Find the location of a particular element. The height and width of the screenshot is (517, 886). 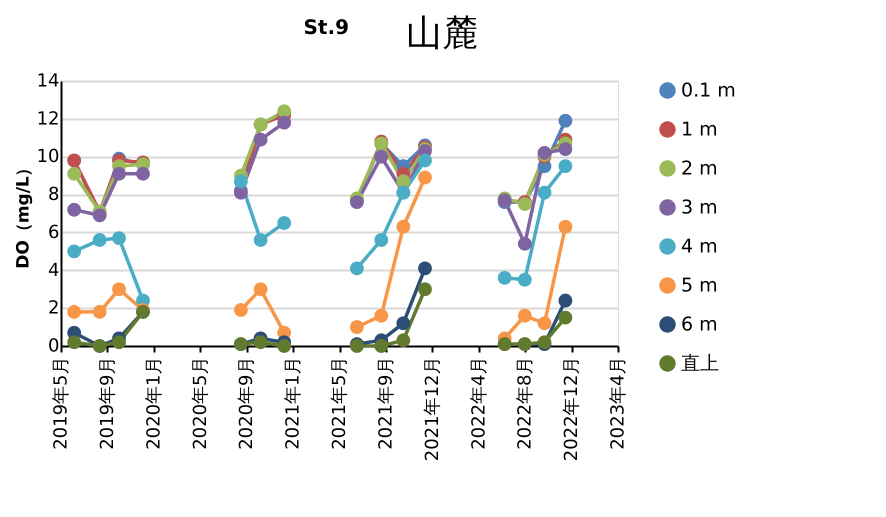

legend-label: 3 m is located at coordinates (699, 207).